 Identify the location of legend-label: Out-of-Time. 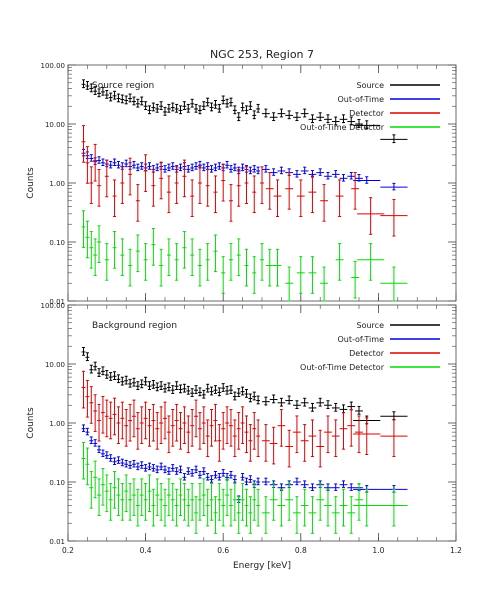
(360, 339).